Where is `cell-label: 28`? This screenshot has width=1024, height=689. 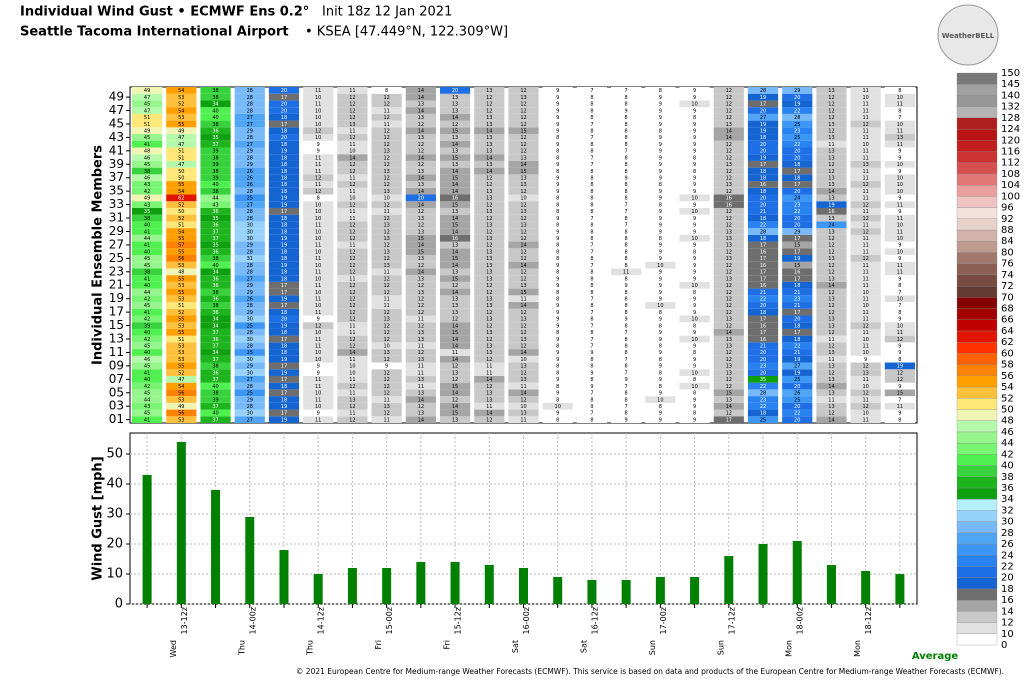 cell-label: 28 is located at coordinates (763, 394).